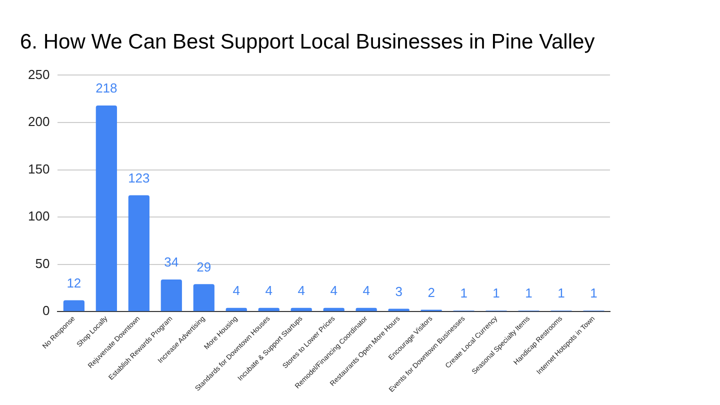  Describe the element at coordinates (171, 262) in the screenshot. I see `data-label: 34` at that location.